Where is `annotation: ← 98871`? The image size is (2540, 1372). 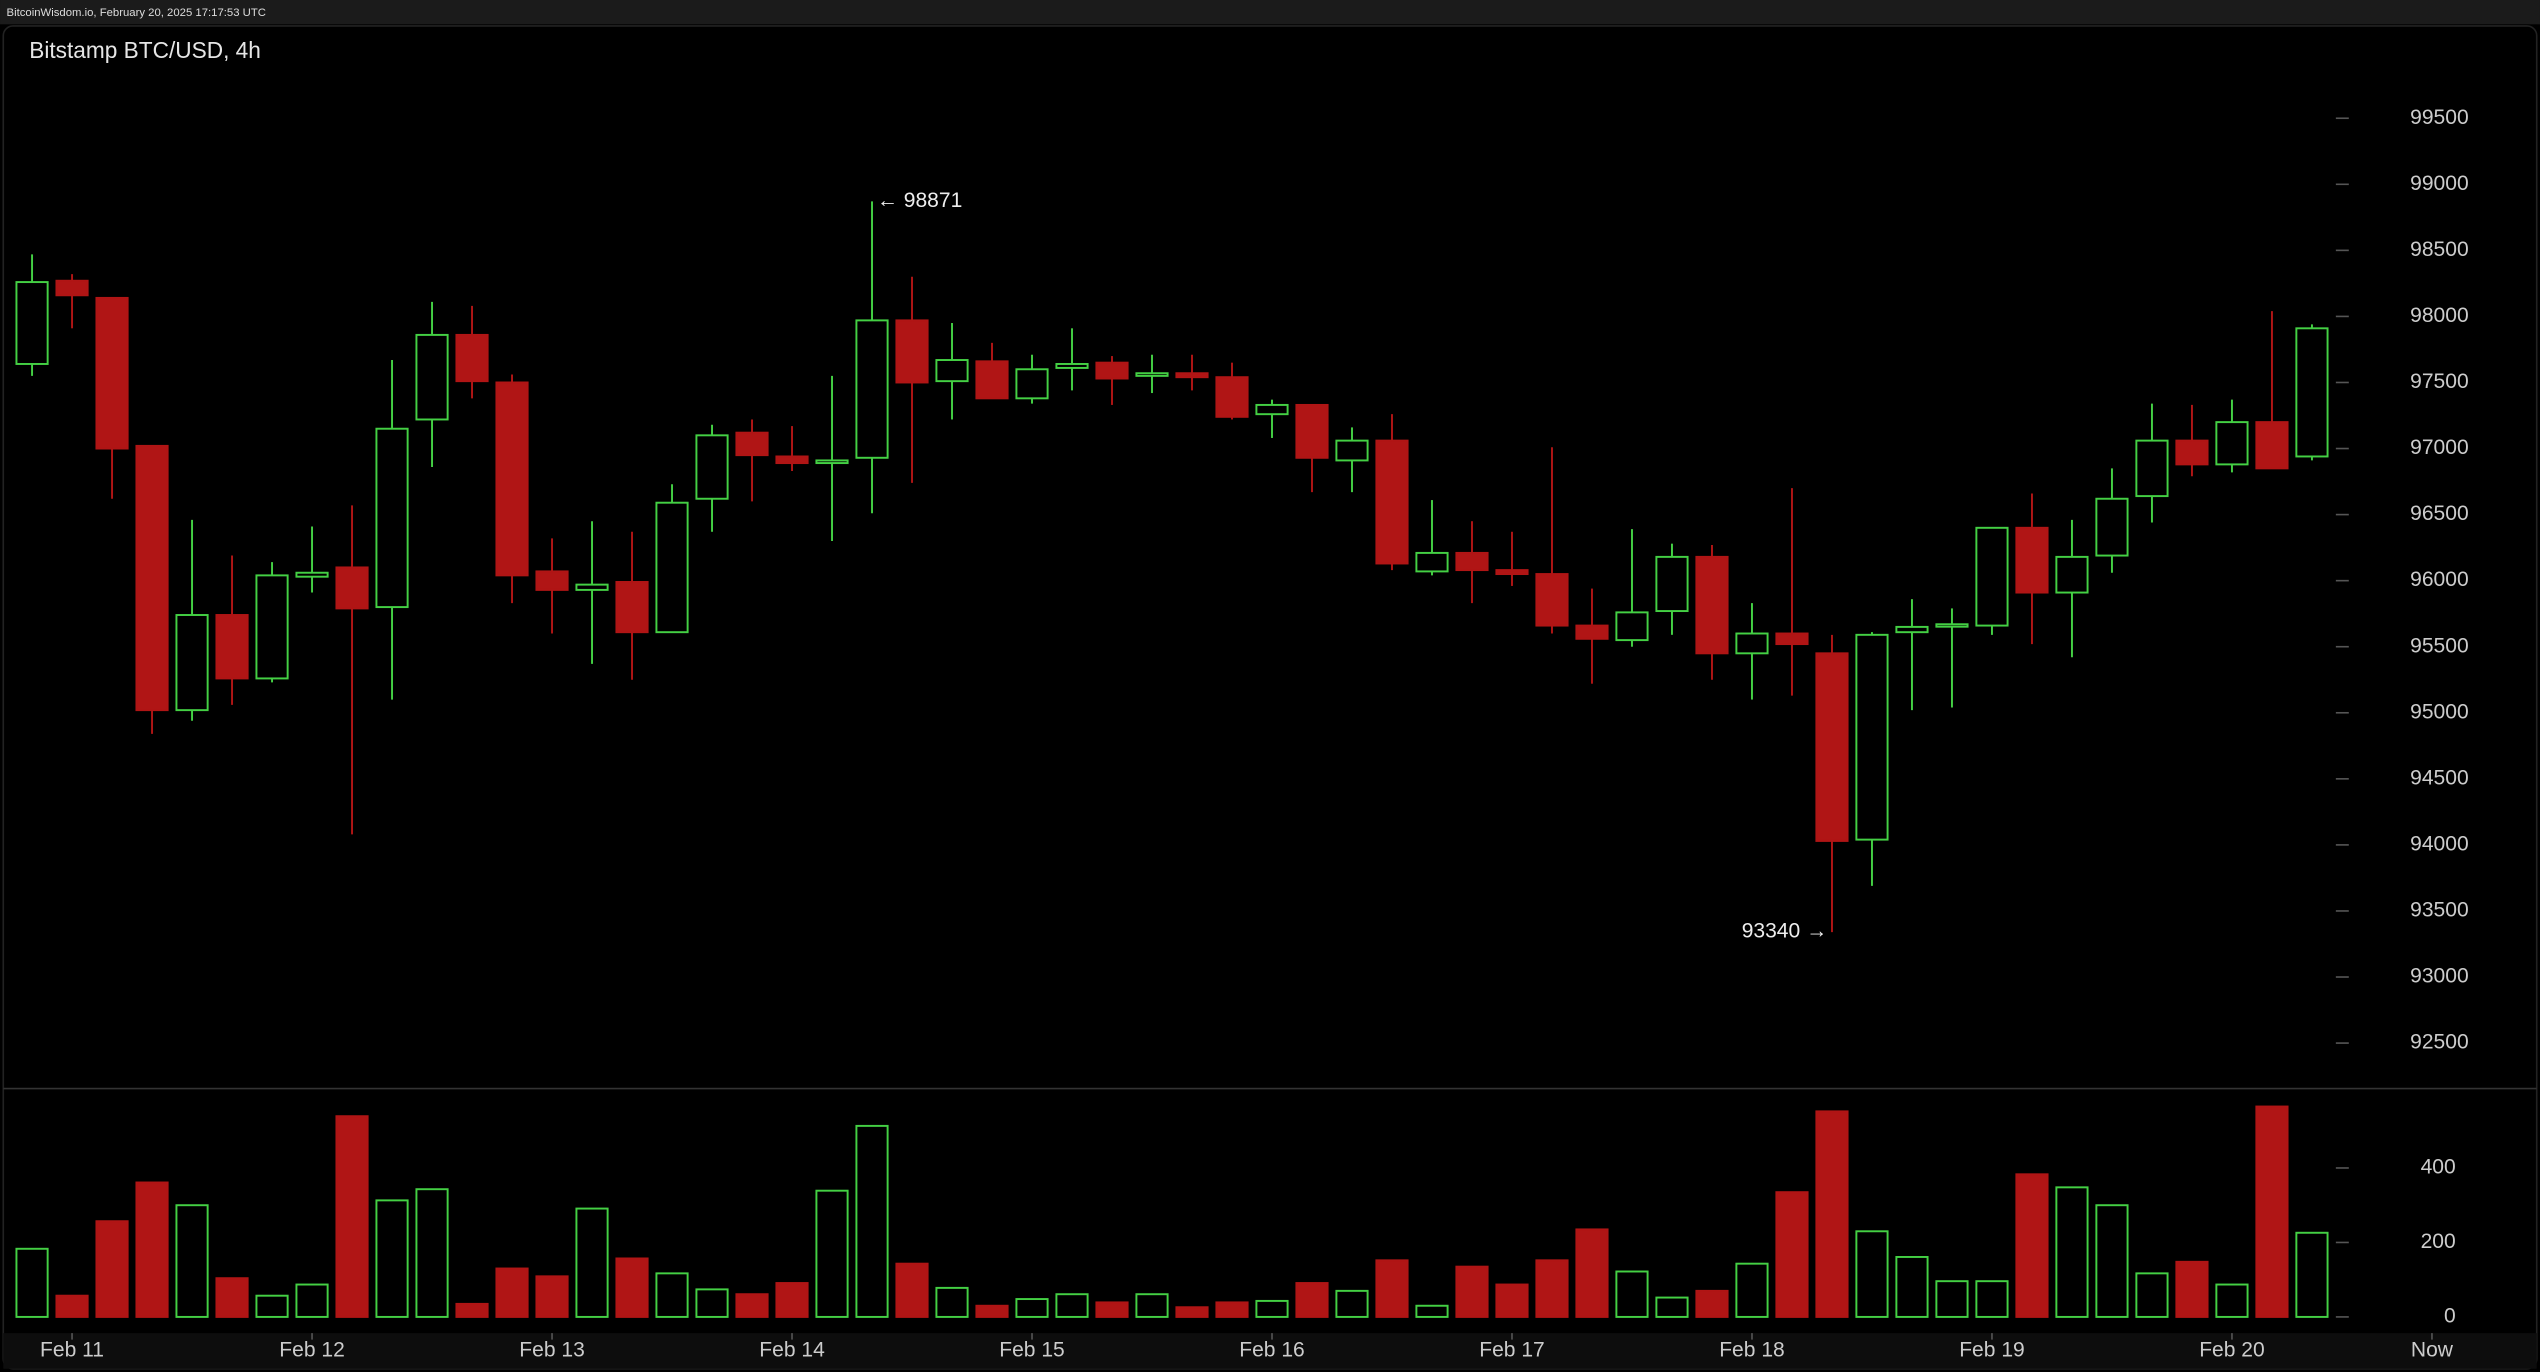 annotation: ← 98871 is located at coordinates (919, 200).